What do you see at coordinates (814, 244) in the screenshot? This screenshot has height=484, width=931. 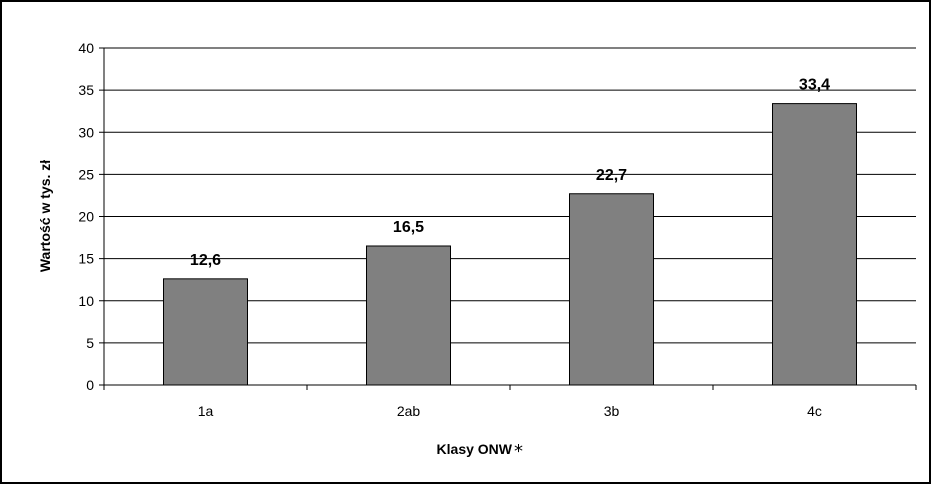 I see `bar-4c` at bounding box center [814, 244].